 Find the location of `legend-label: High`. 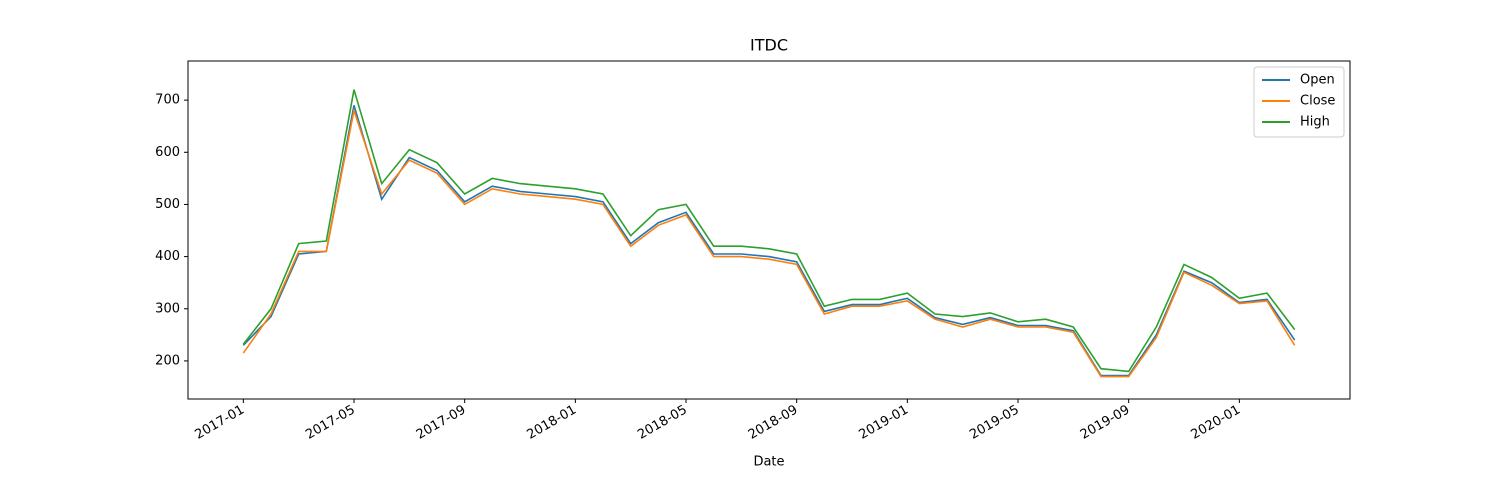

legend-label: High is located at coordinates (1315, 122).